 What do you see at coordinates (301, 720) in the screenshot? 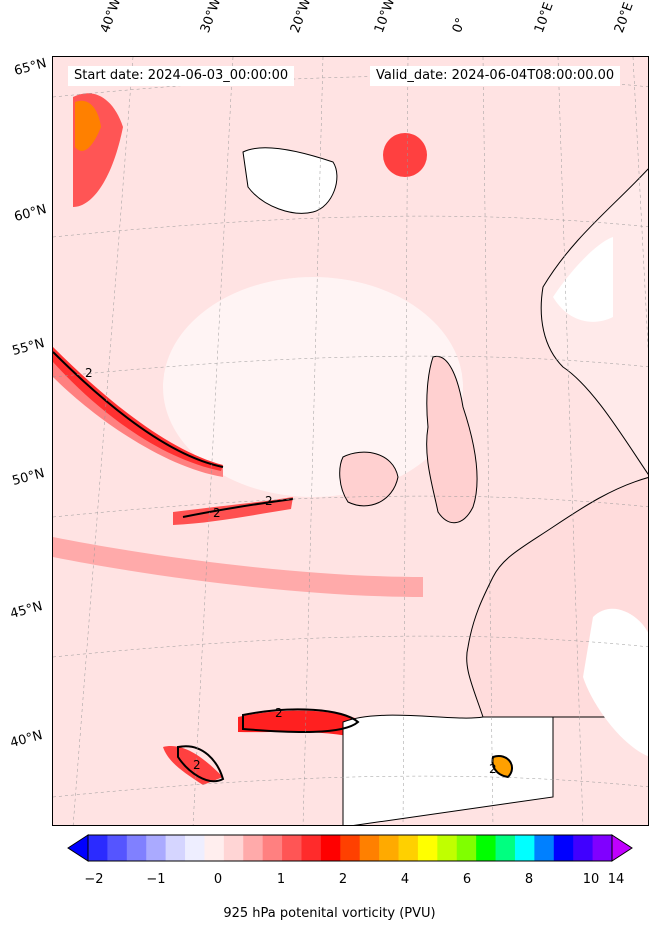
I see `pv-contour-iberia` at bounding box center [301, 720].